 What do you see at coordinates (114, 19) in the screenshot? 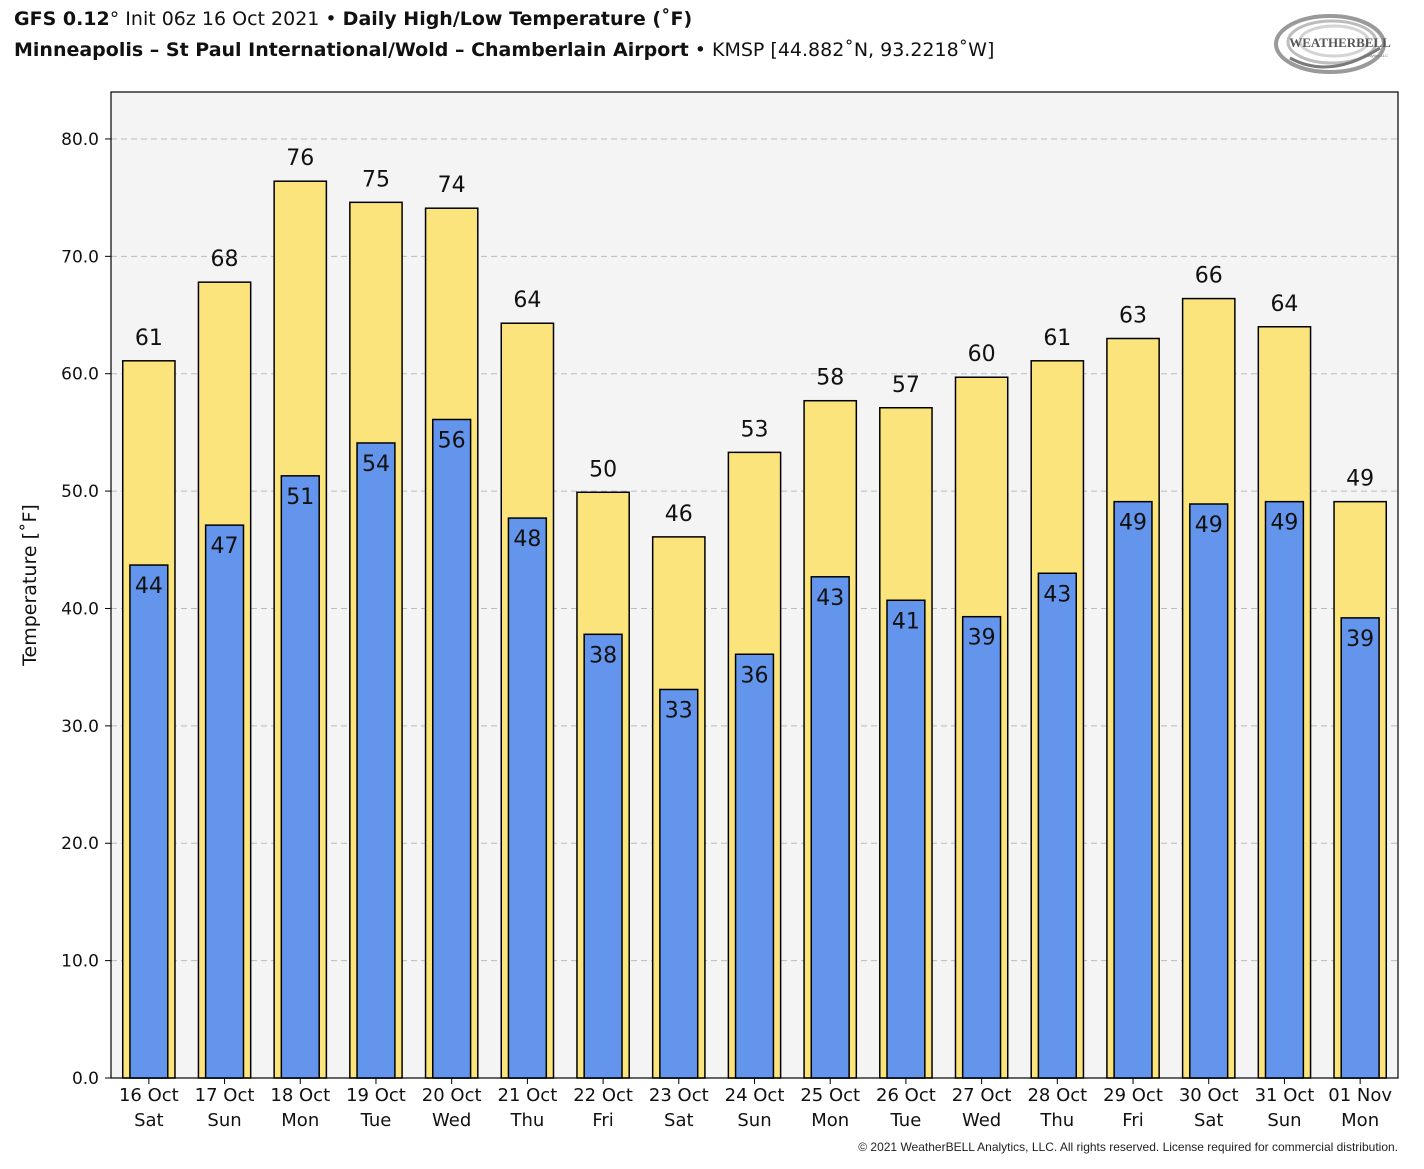
I see `model-degree: °` at bounding box center [114, 19].